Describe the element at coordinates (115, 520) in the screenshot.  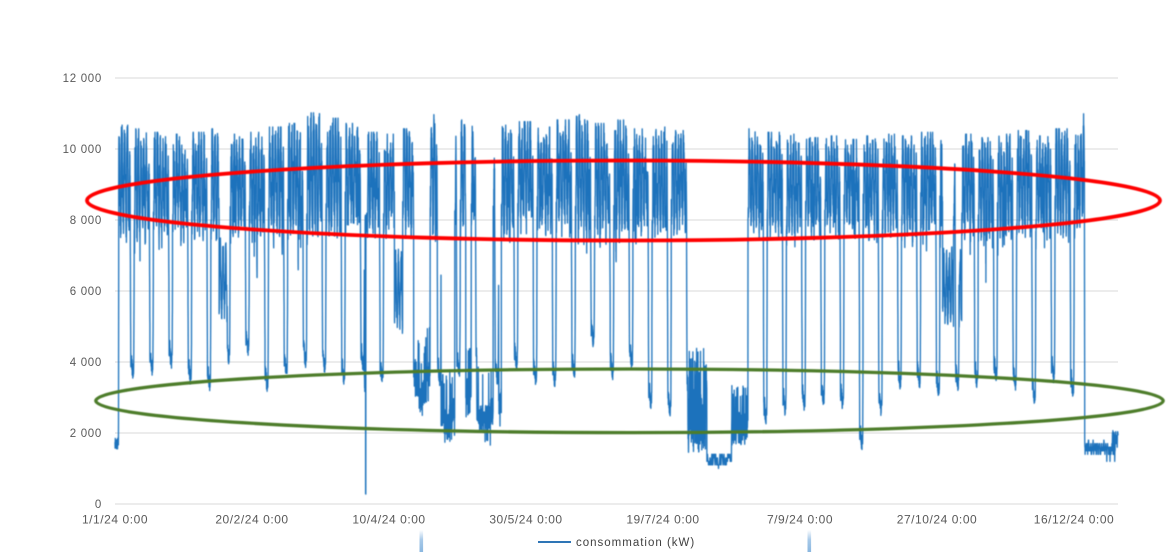
I see `svg-text: 1/1/24 0:00` at that location.